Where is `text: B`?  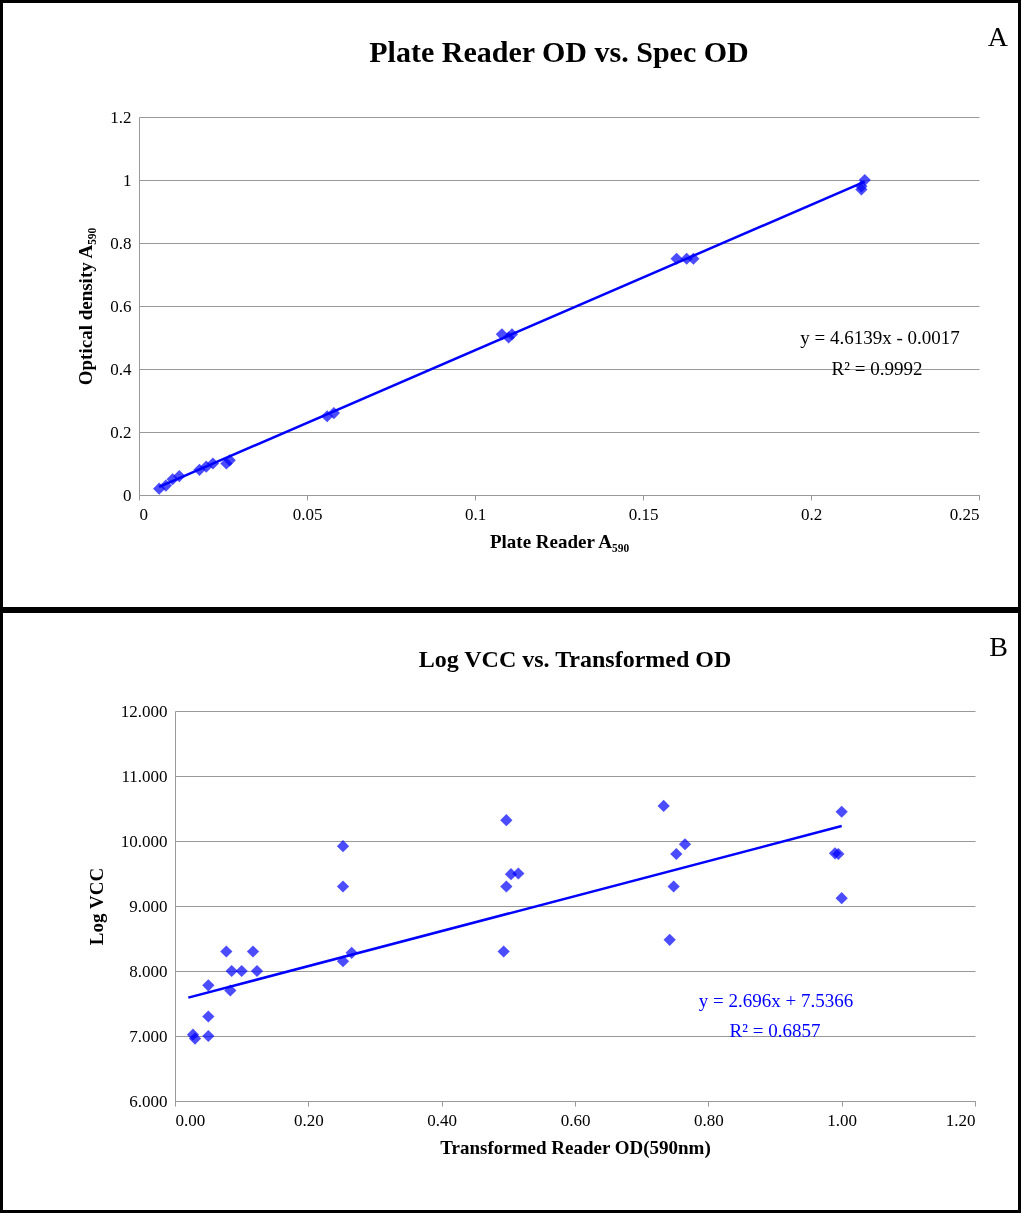 text: B is located at coordinates (998, 647).